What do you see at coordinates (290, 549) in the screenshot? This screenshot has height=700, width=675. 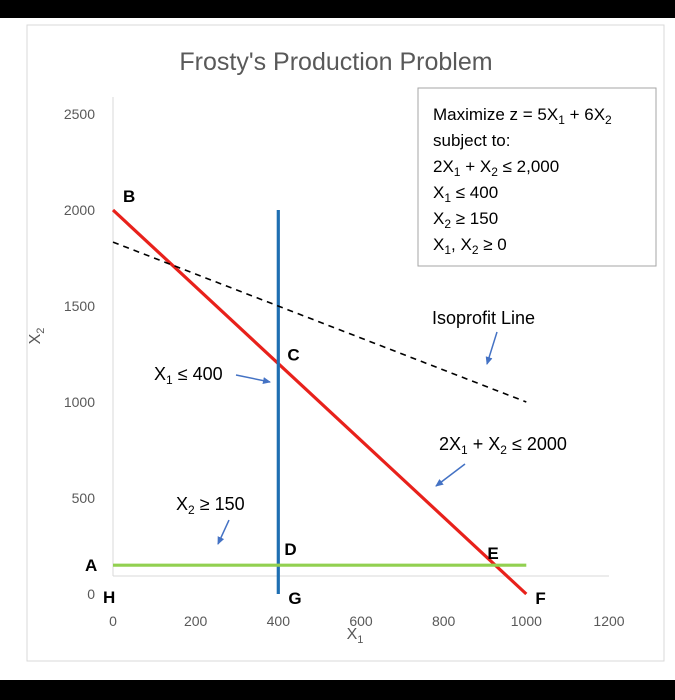 I see `point-label-d: D` at bounding box center [290, 549].